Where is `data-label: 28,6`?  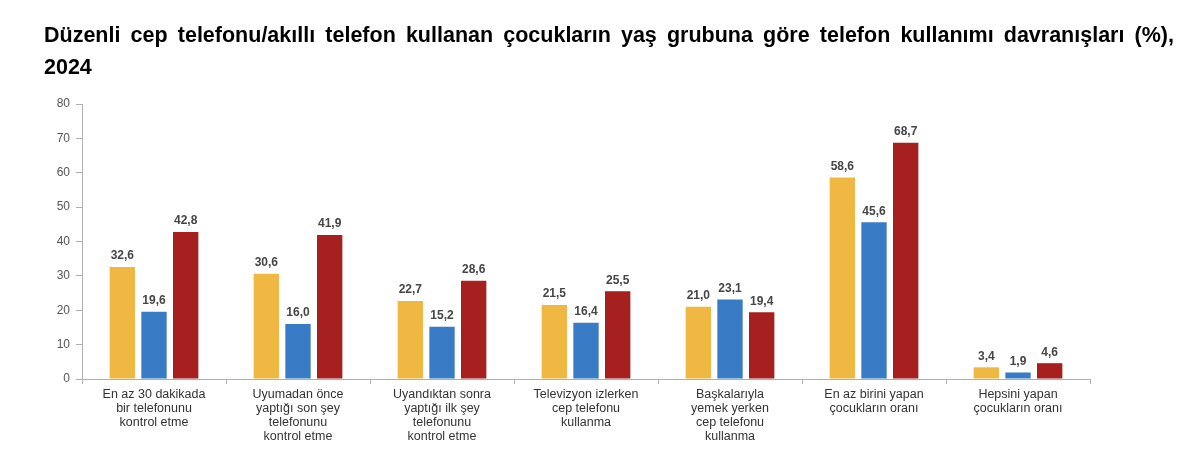 data-label: 28,6 is located at coordinates (474, 269).